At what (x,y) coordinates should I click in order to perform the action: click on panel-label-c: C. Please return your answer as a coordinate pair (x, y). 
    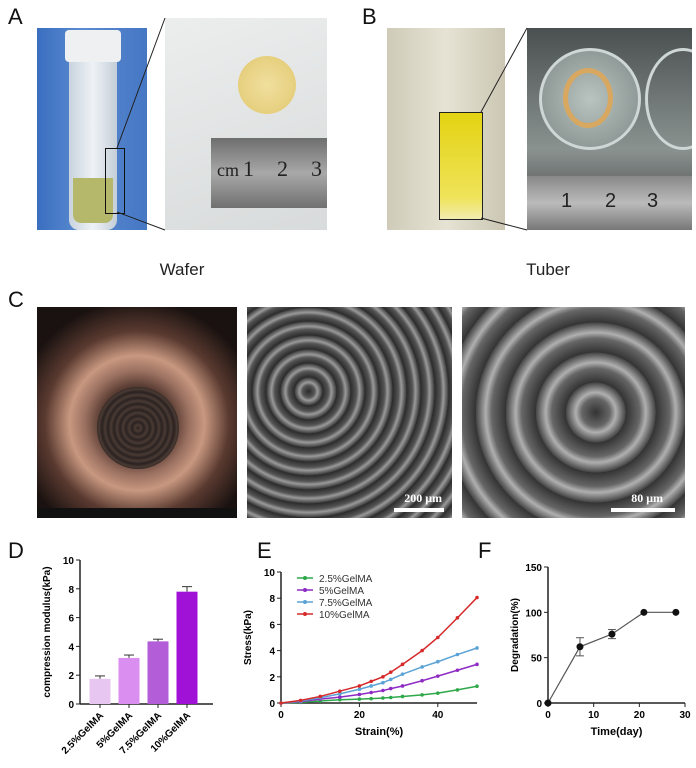
    Looking at the image, I should click on (16, 299).